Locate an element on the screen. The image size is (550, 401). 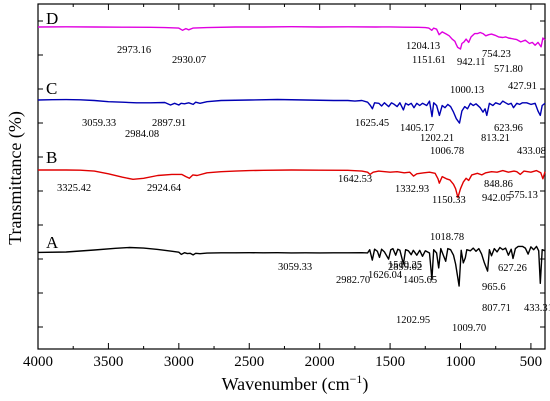
peak-label-a: 2982.70 is located at coordinates (353, 280).